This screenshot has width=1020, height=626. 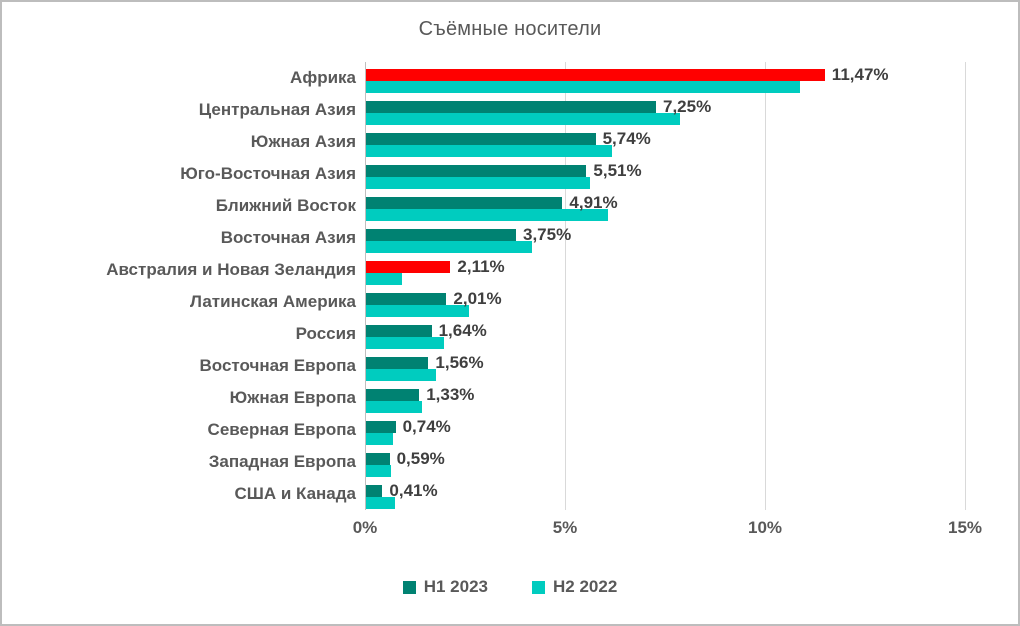 What do you see at coordinates (555, 270) in the screenshot?
I see `chart-row: Австралия и Новая Зеландия 2,11%` at bounding box center [555, 270].